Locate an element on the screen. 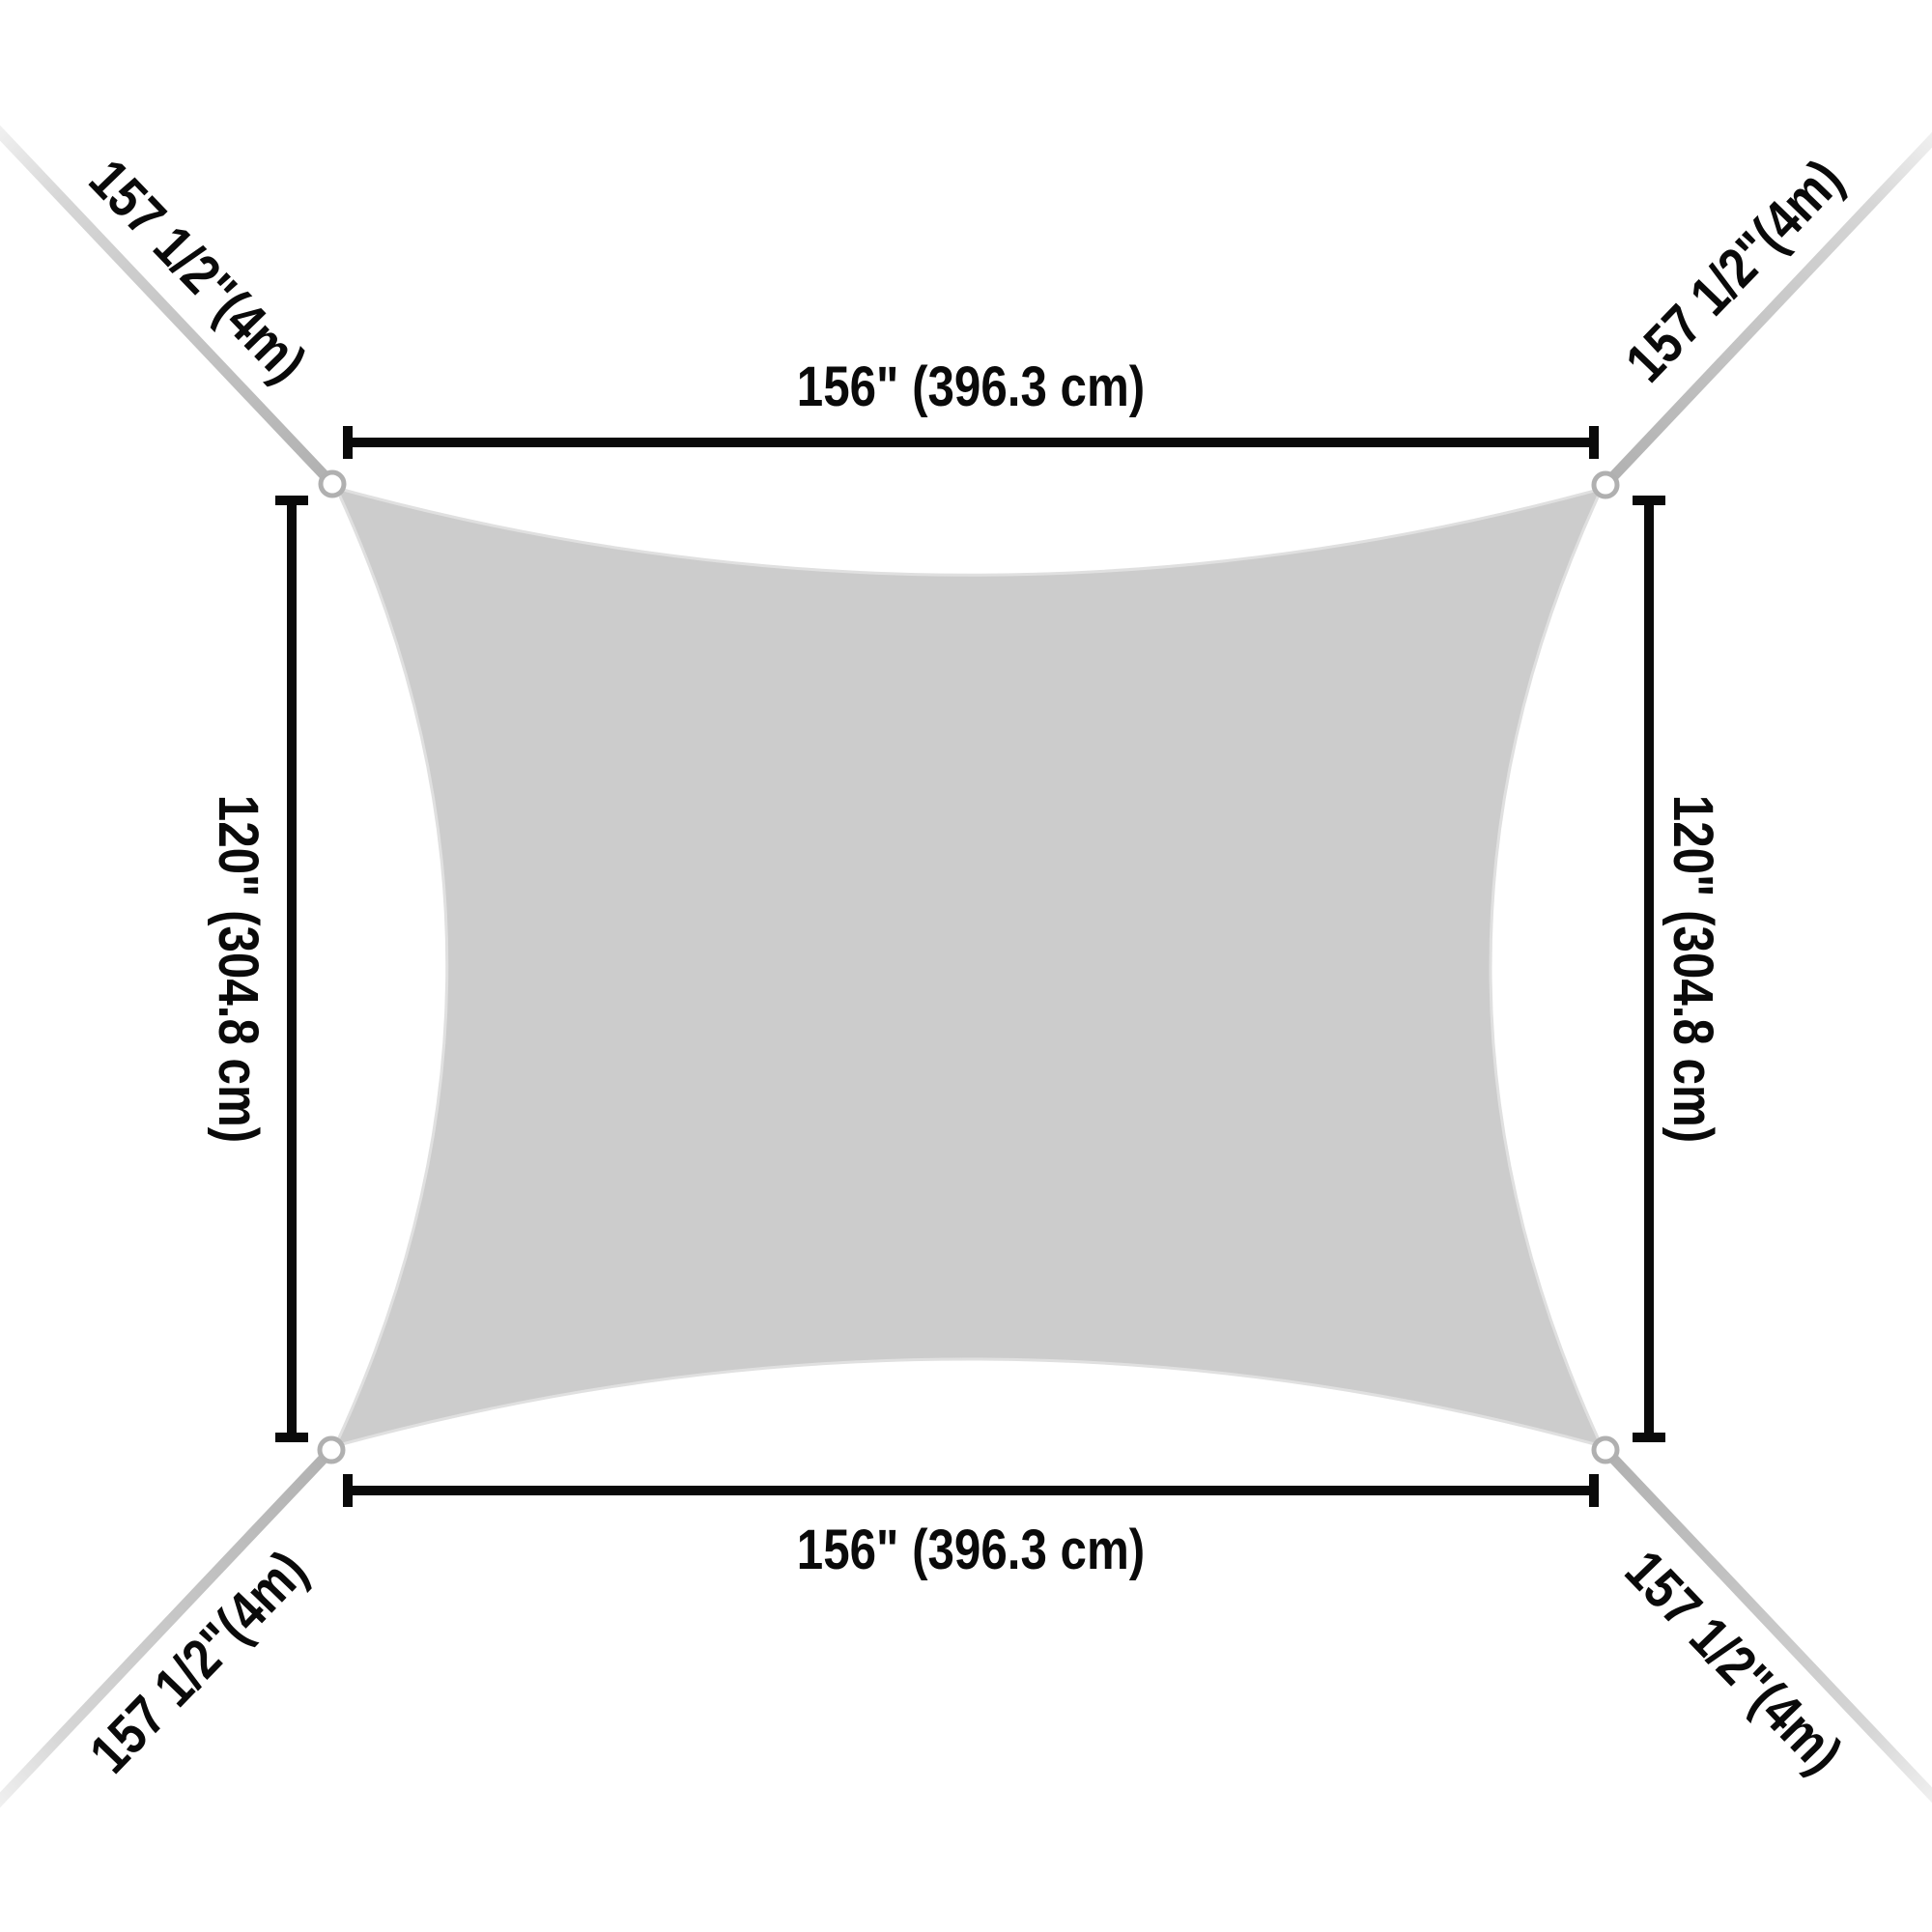  bottom-edge-dimension-label: 156" (396.3 cm) is located at coordinates (971, 1550).